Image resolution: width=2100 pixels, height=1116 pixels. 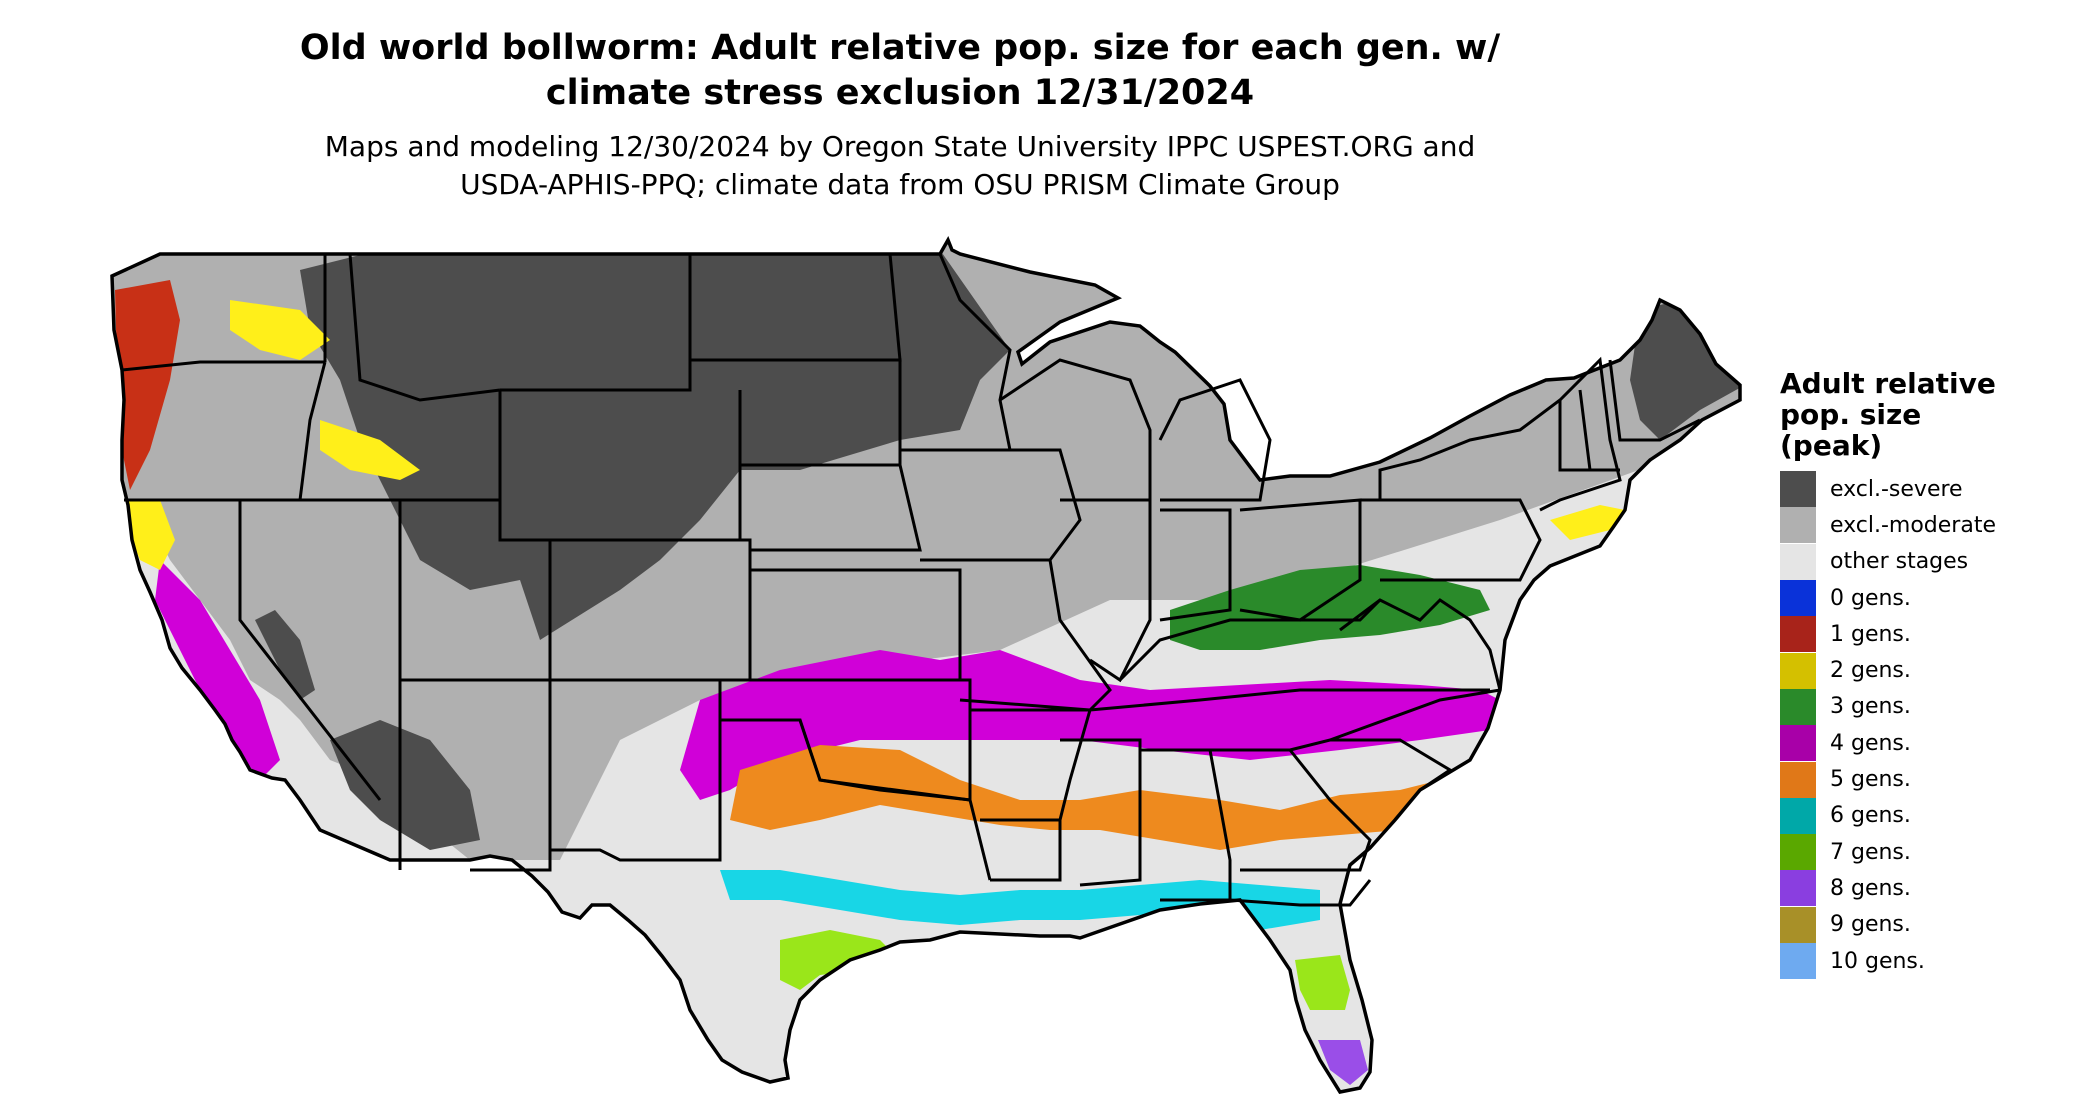 I want to click on four-generations-band, so click(x=1090, y=725).